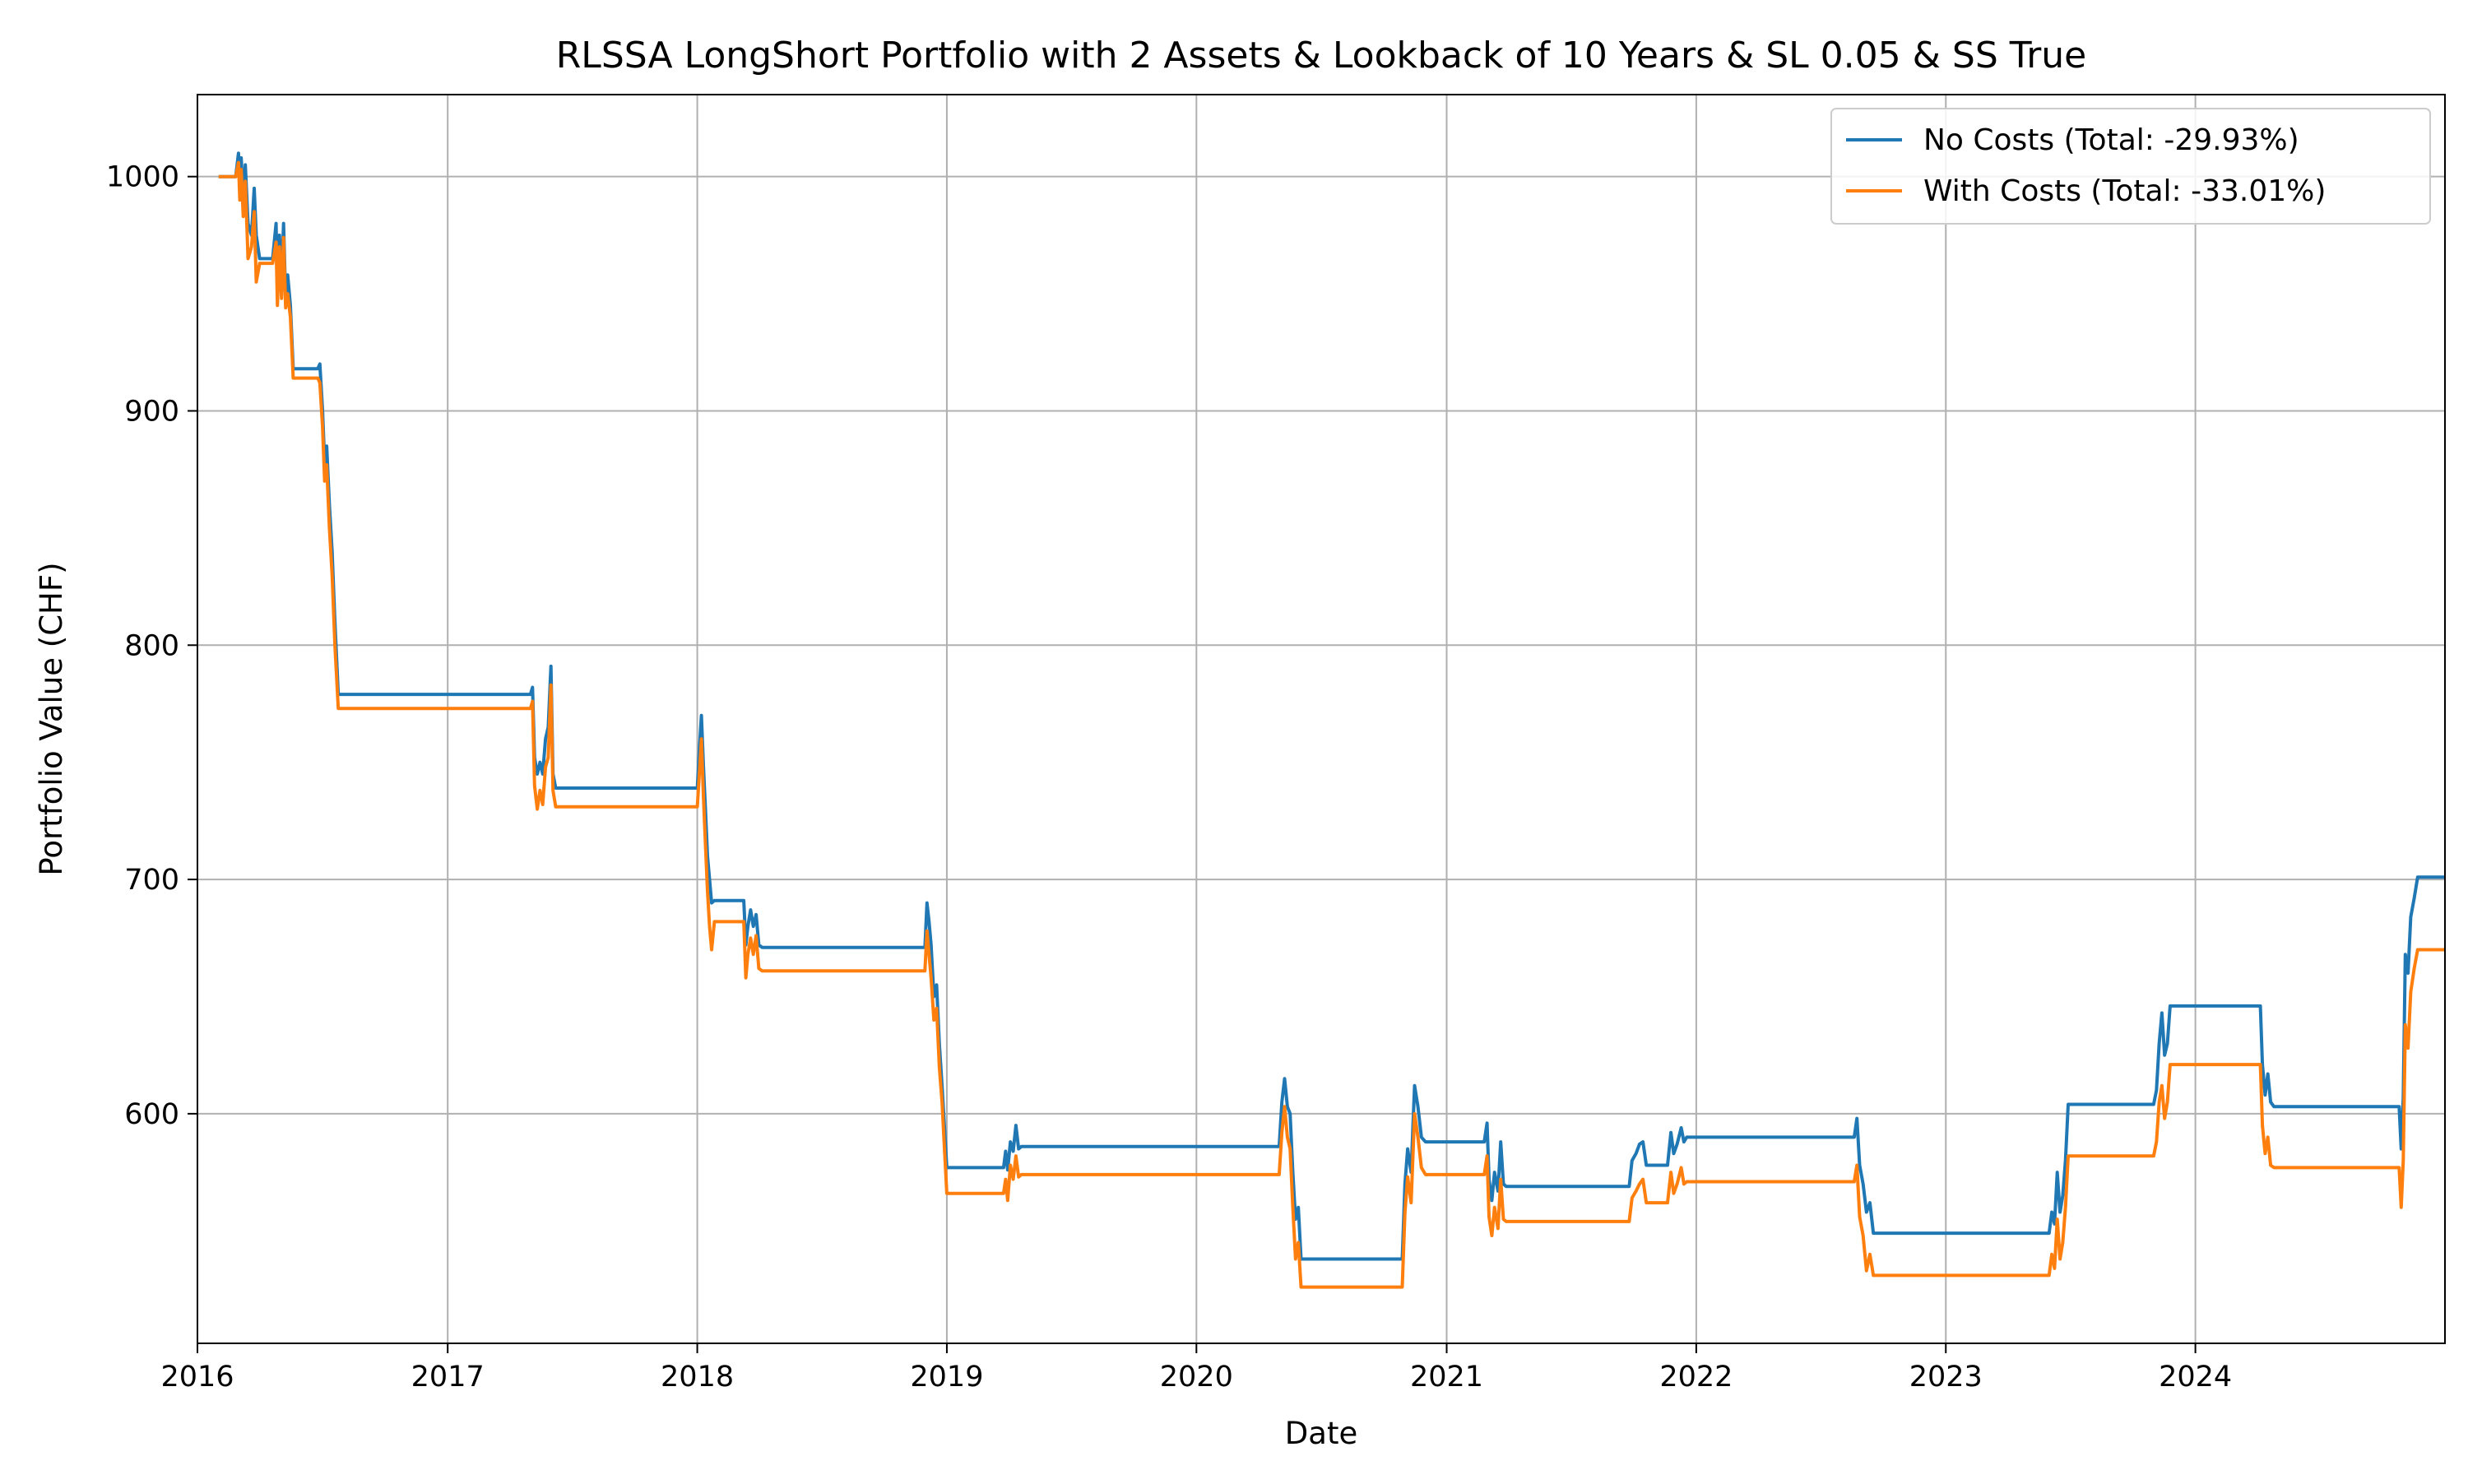  What do you see at coordinates (2195, 1377) in the screenshot?
I see `x-tick-label: 2024` at bounding box center [2195, 1377].